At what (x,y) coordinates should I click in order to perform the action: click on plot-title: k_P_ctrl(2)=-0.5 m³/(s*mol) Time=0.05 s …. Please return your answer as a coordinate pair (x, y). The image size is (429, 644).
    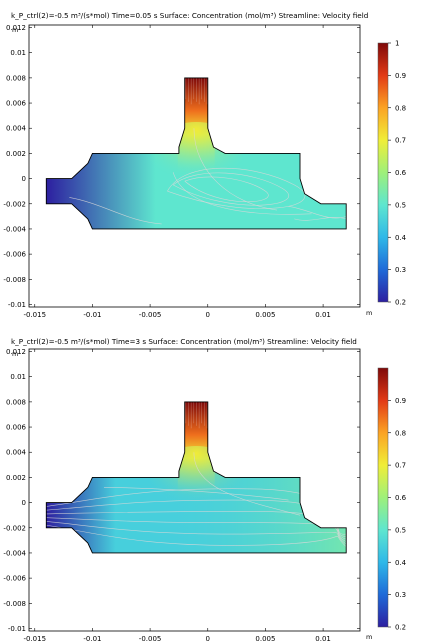
    Looking at the image, I should click on (189, 15).